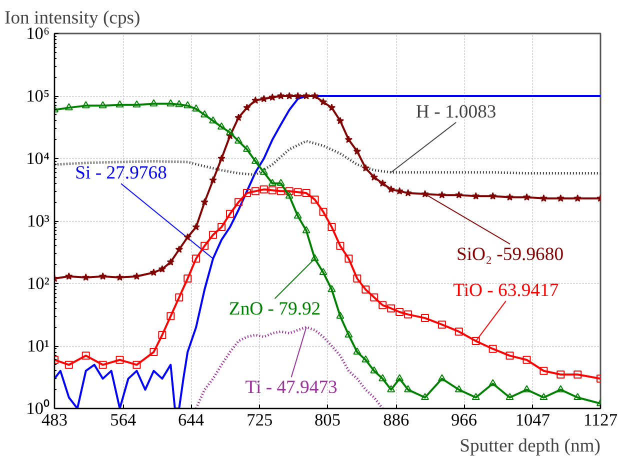 This screenshot has width=618, height=472. I want to click on legend-label: ZnO - 79.92, so click(274, 309).